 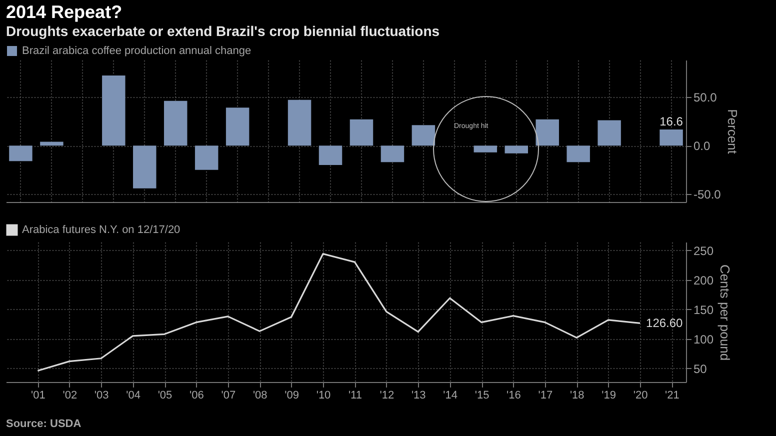 I want to click on x-tick-label: '05, so click(x=165, y=396).